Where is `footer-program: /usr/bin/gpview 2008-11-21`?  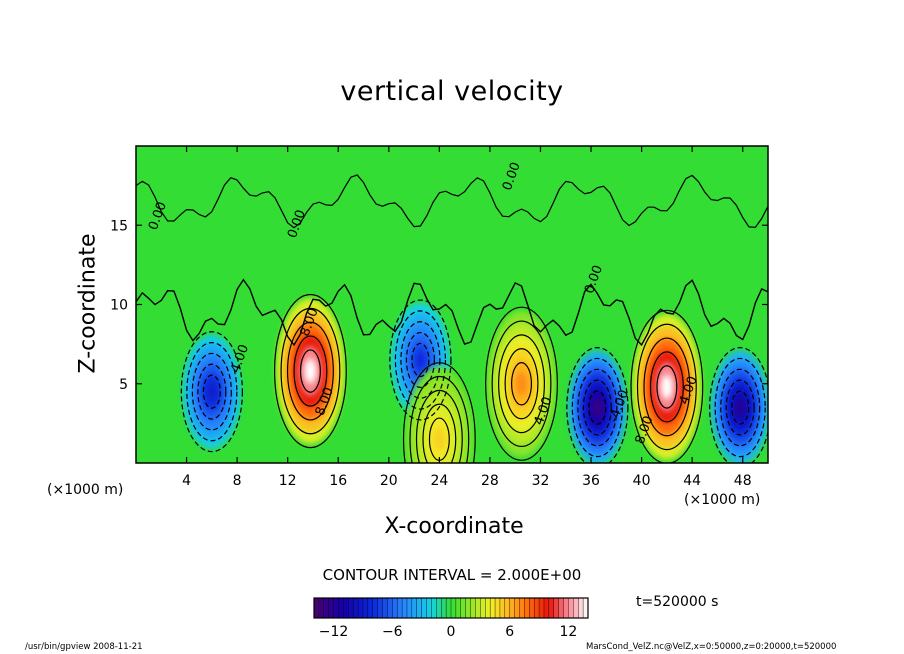 footer-program: /usr/bin/gpview 2008-11-21 is located at coordinates (84, 647).